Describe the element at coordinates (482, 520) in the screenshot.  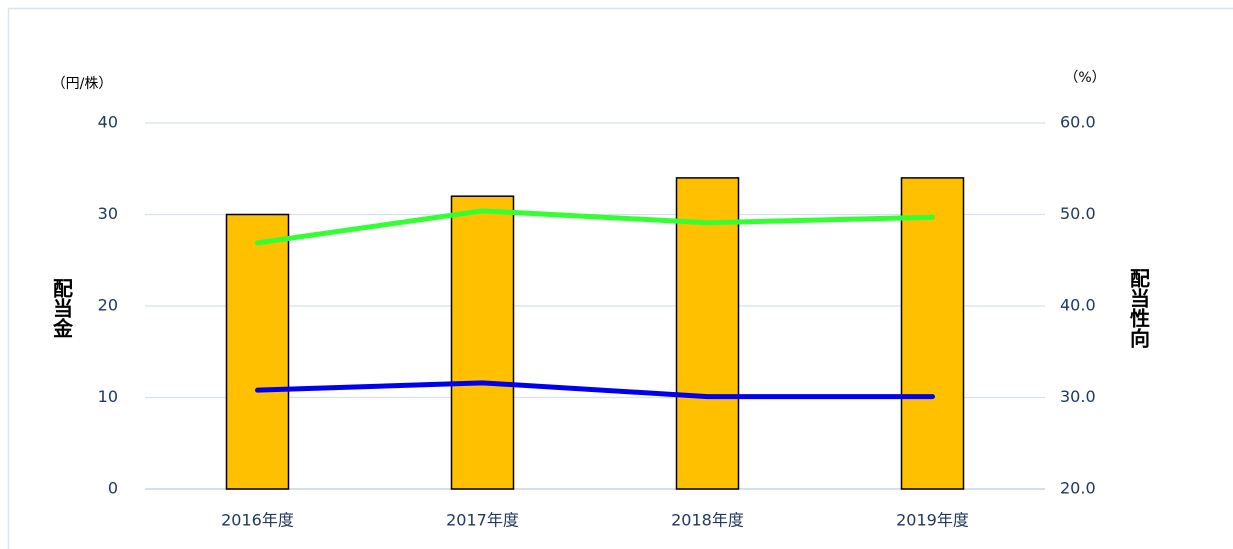
I see `x-tick-label: 2017年度` at that location.